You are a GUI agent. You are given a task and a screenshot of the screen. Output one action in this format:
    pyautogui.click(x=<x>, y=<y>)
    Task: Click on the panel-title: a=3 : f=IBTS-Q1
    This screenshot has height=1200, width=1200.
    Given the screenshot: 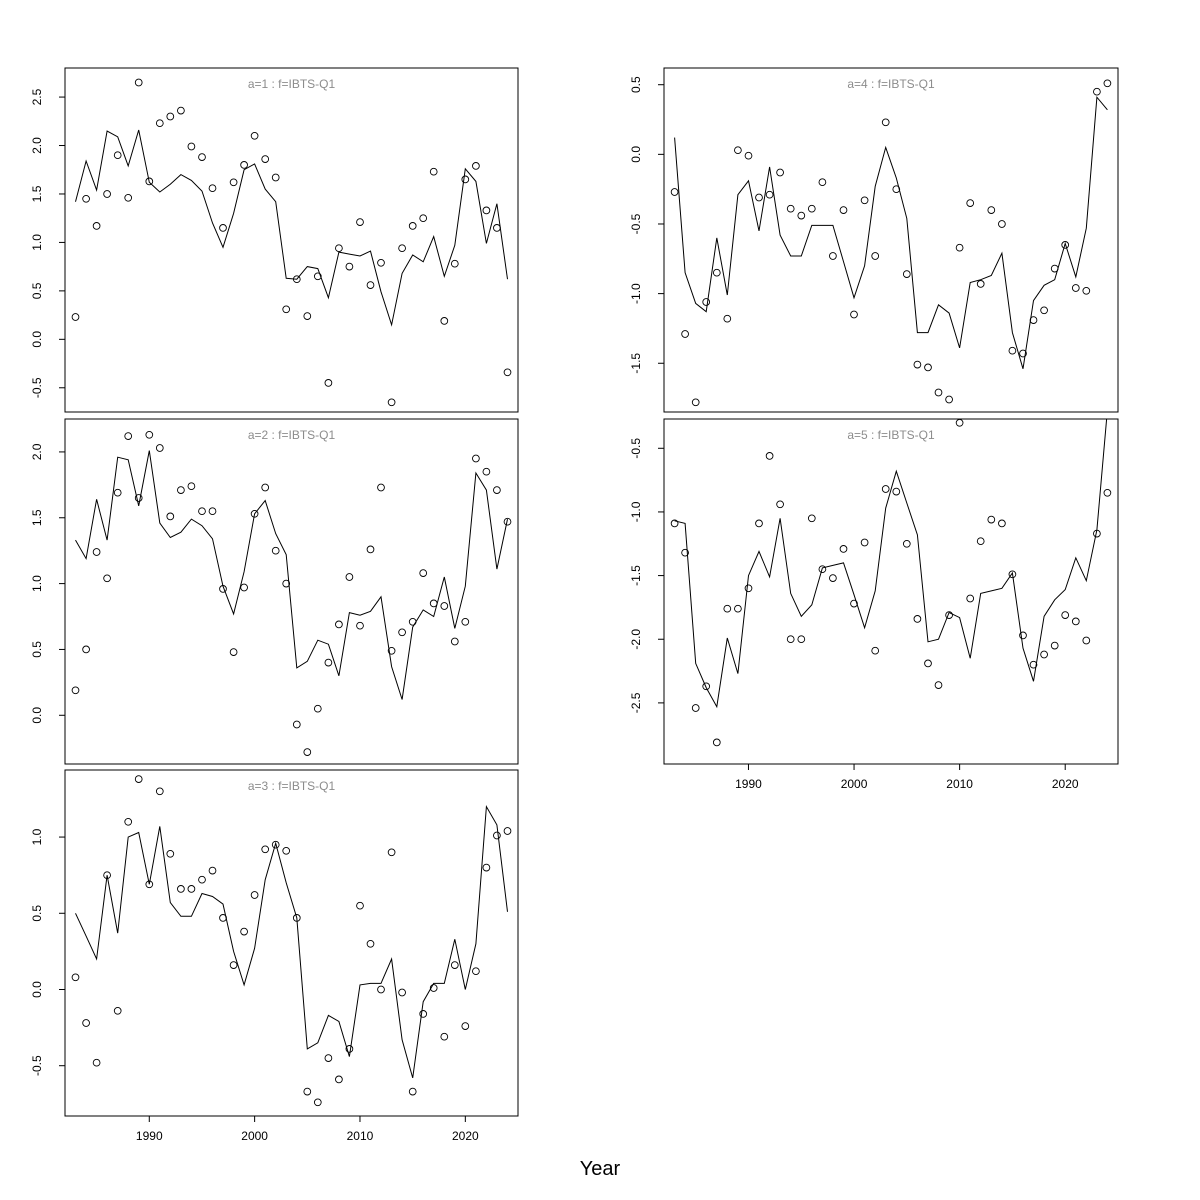 What is the action you would take?
    pyautogui.click(x=292, y=786)
    